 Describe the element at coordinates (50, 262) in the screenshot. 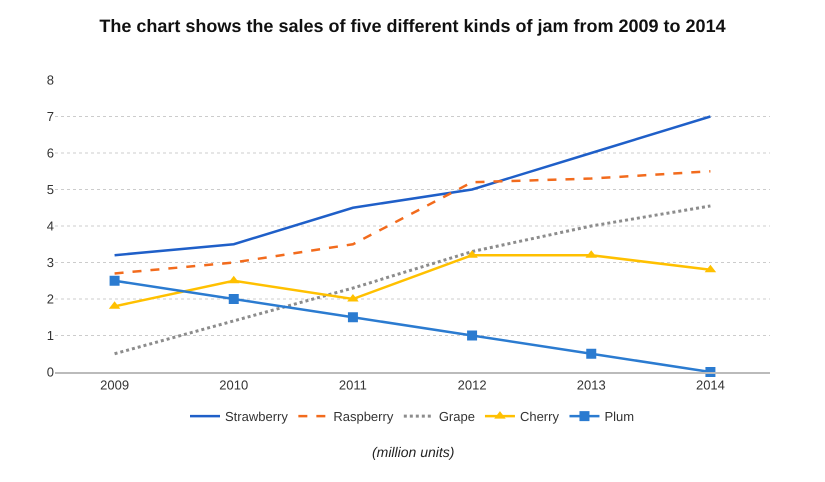

I see `y-tick-label: 3` at that location.